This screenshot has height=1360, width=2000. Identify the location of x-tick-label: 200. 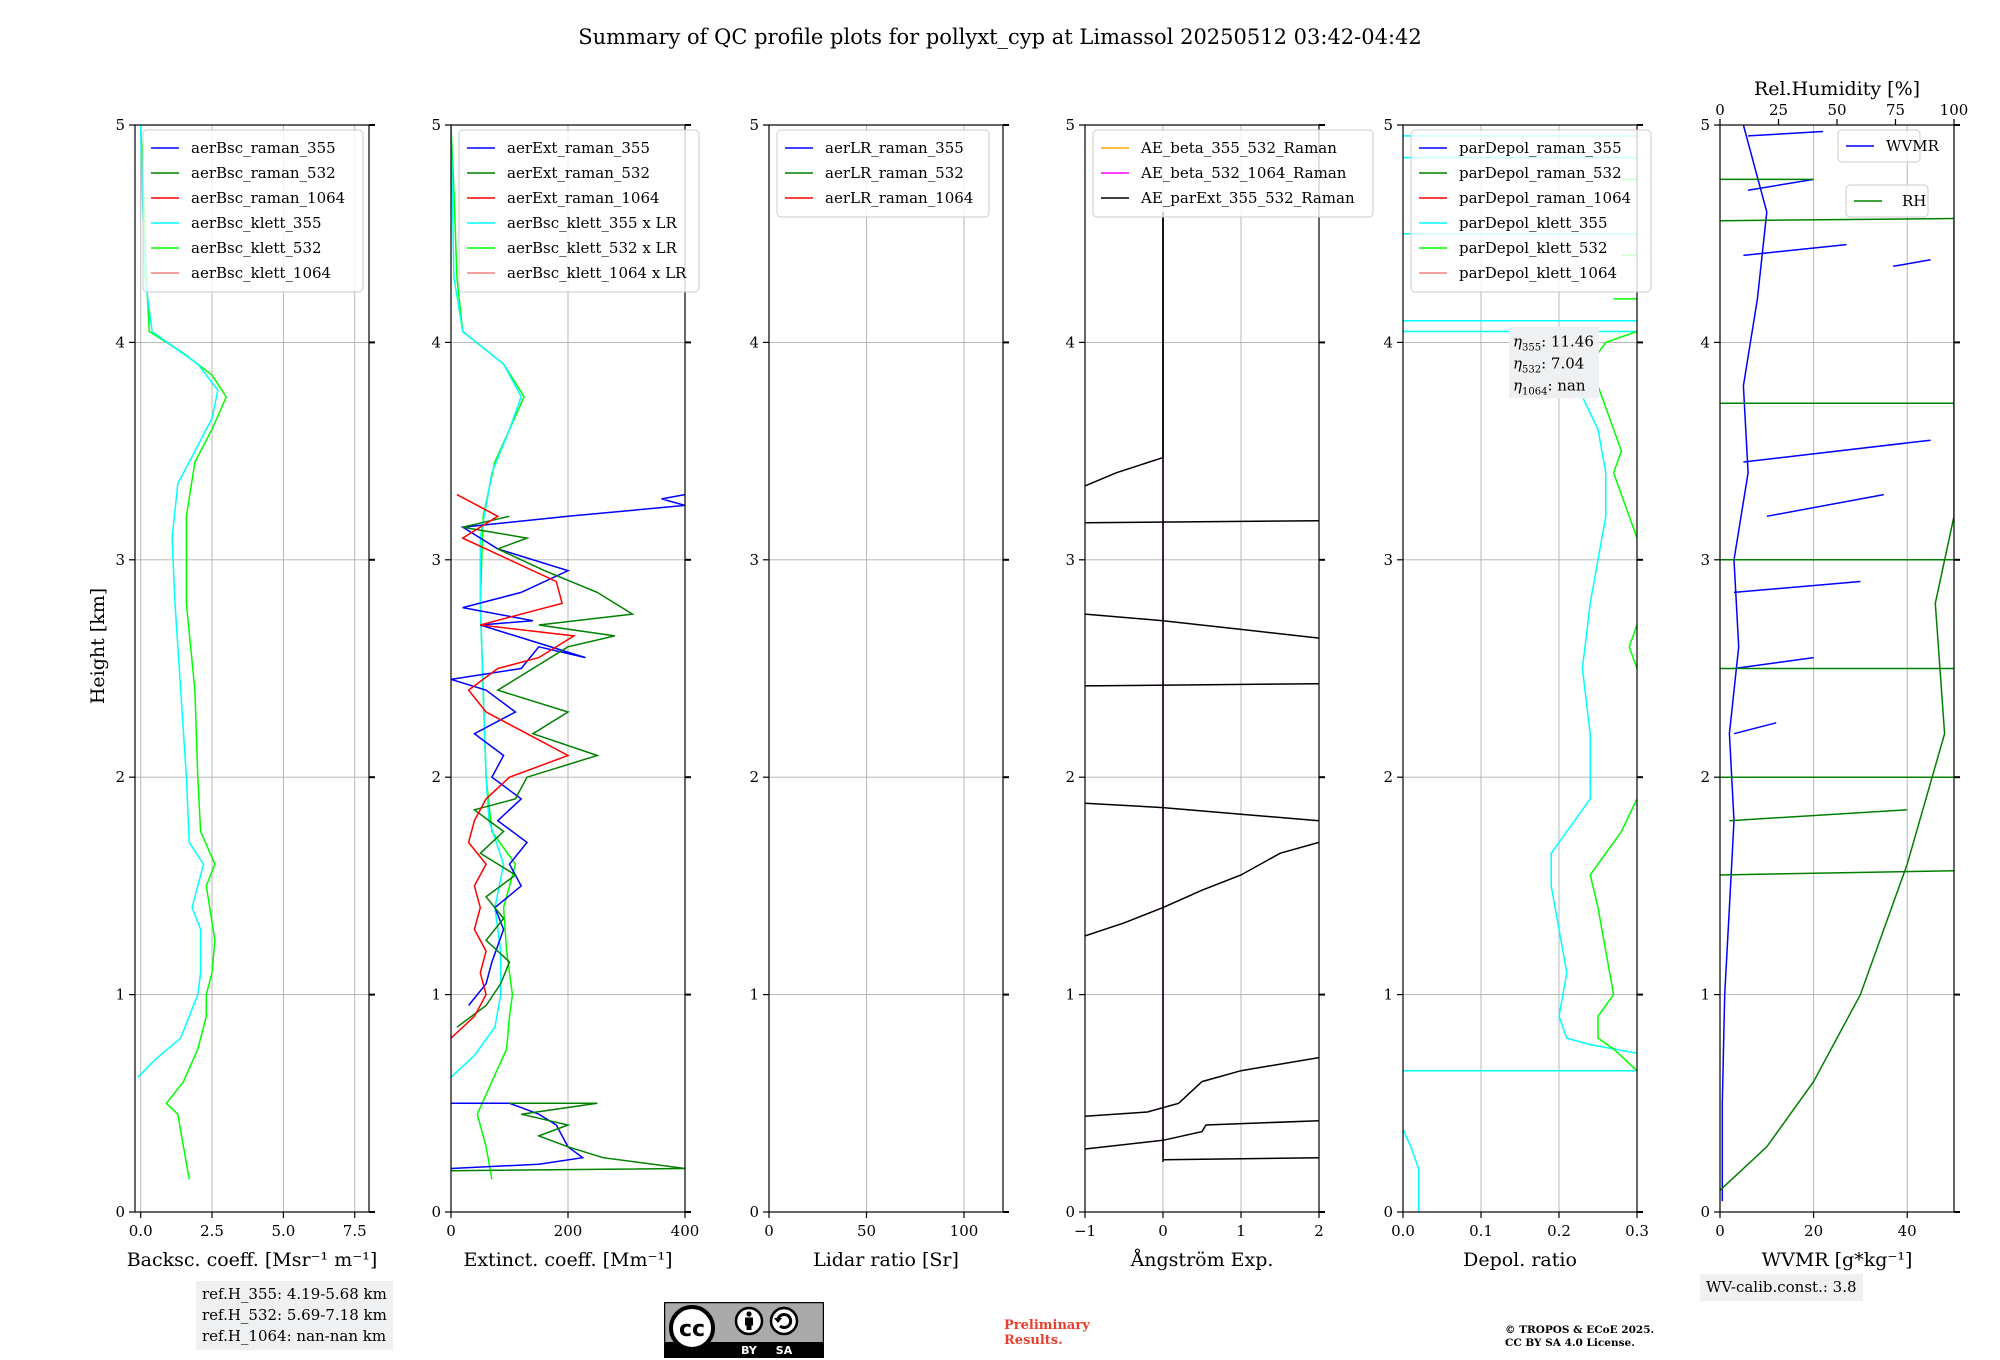
(568, 1231).